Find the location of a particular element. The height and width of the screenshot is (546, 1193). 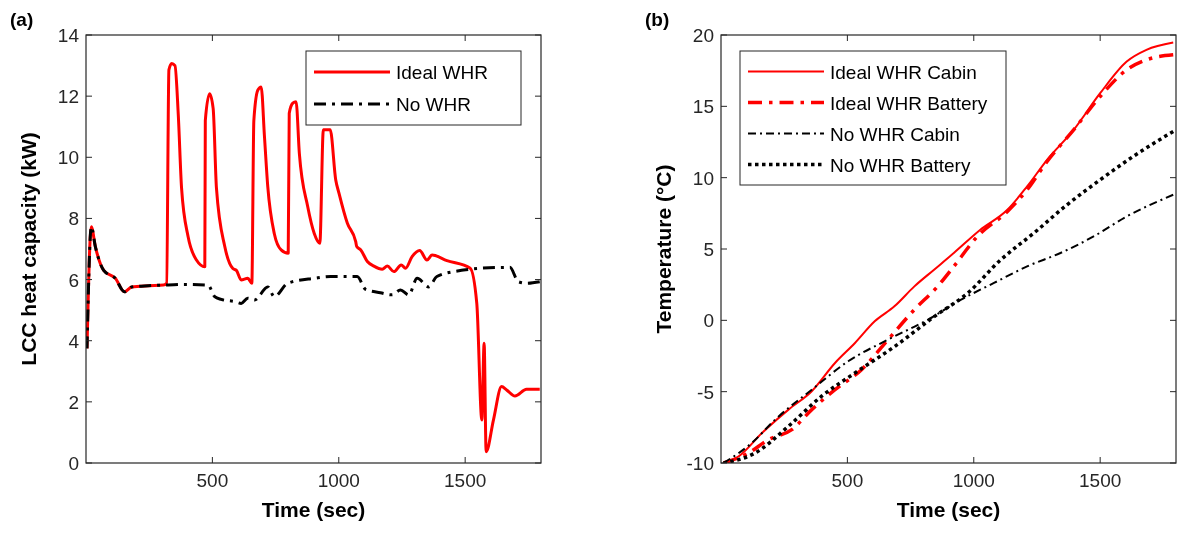

chart-title: (b) is located at coordinates (657, 19).